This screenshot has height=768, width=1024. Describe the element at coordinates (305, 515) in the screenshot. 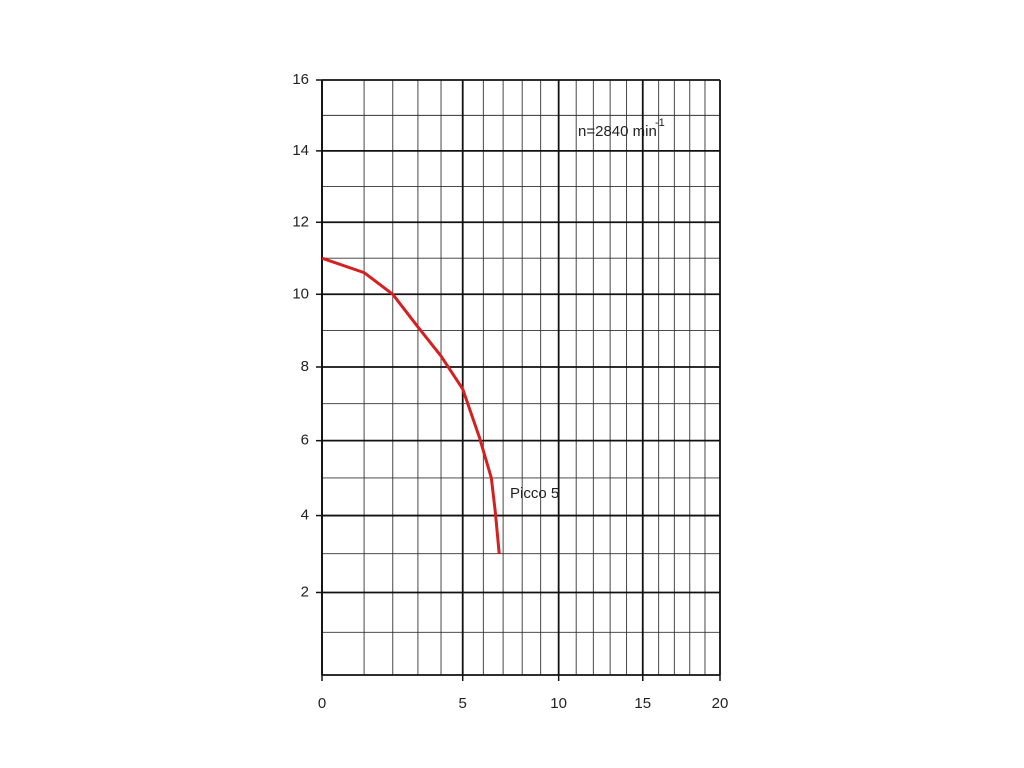

I see `y-tick-label: 4` at that location.